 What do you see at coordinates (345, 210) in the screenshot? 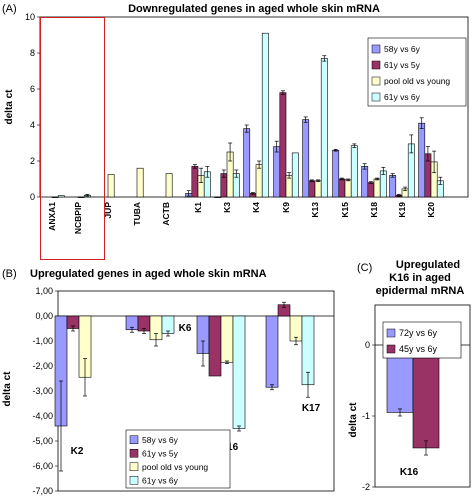
I see `x-tick-label-a: K15` at bounding box center [345, 210].